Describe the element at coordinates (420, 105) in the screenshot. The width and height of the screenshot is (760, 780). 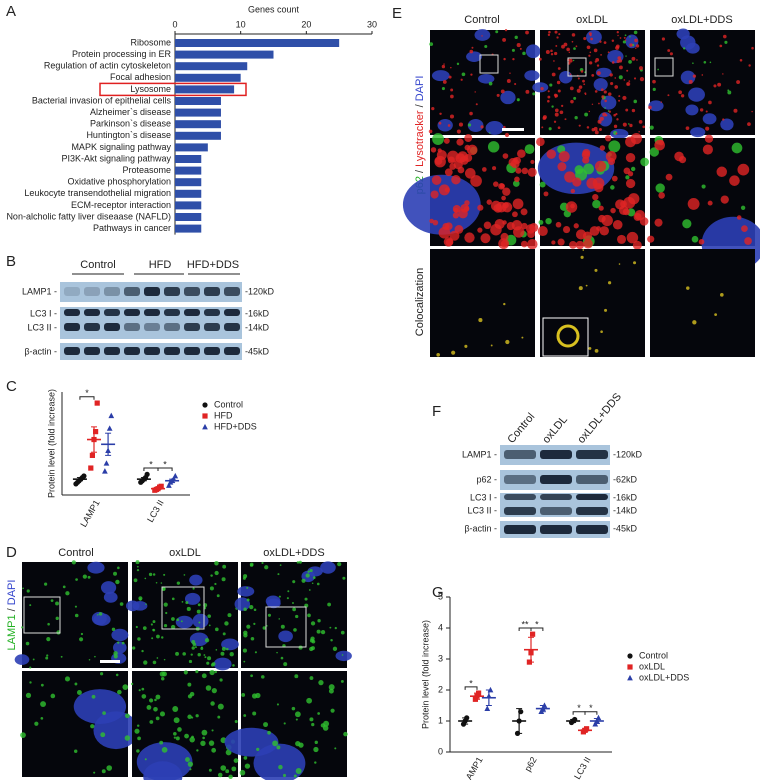
I see `stain-part: /` at that location.